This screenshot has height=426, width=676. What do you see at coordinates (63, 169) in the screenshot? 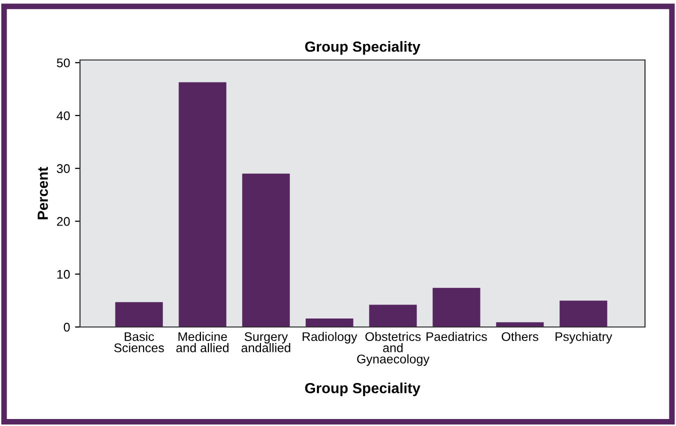
I see `y-tick-label: 30` at bounding box center [63, 169].